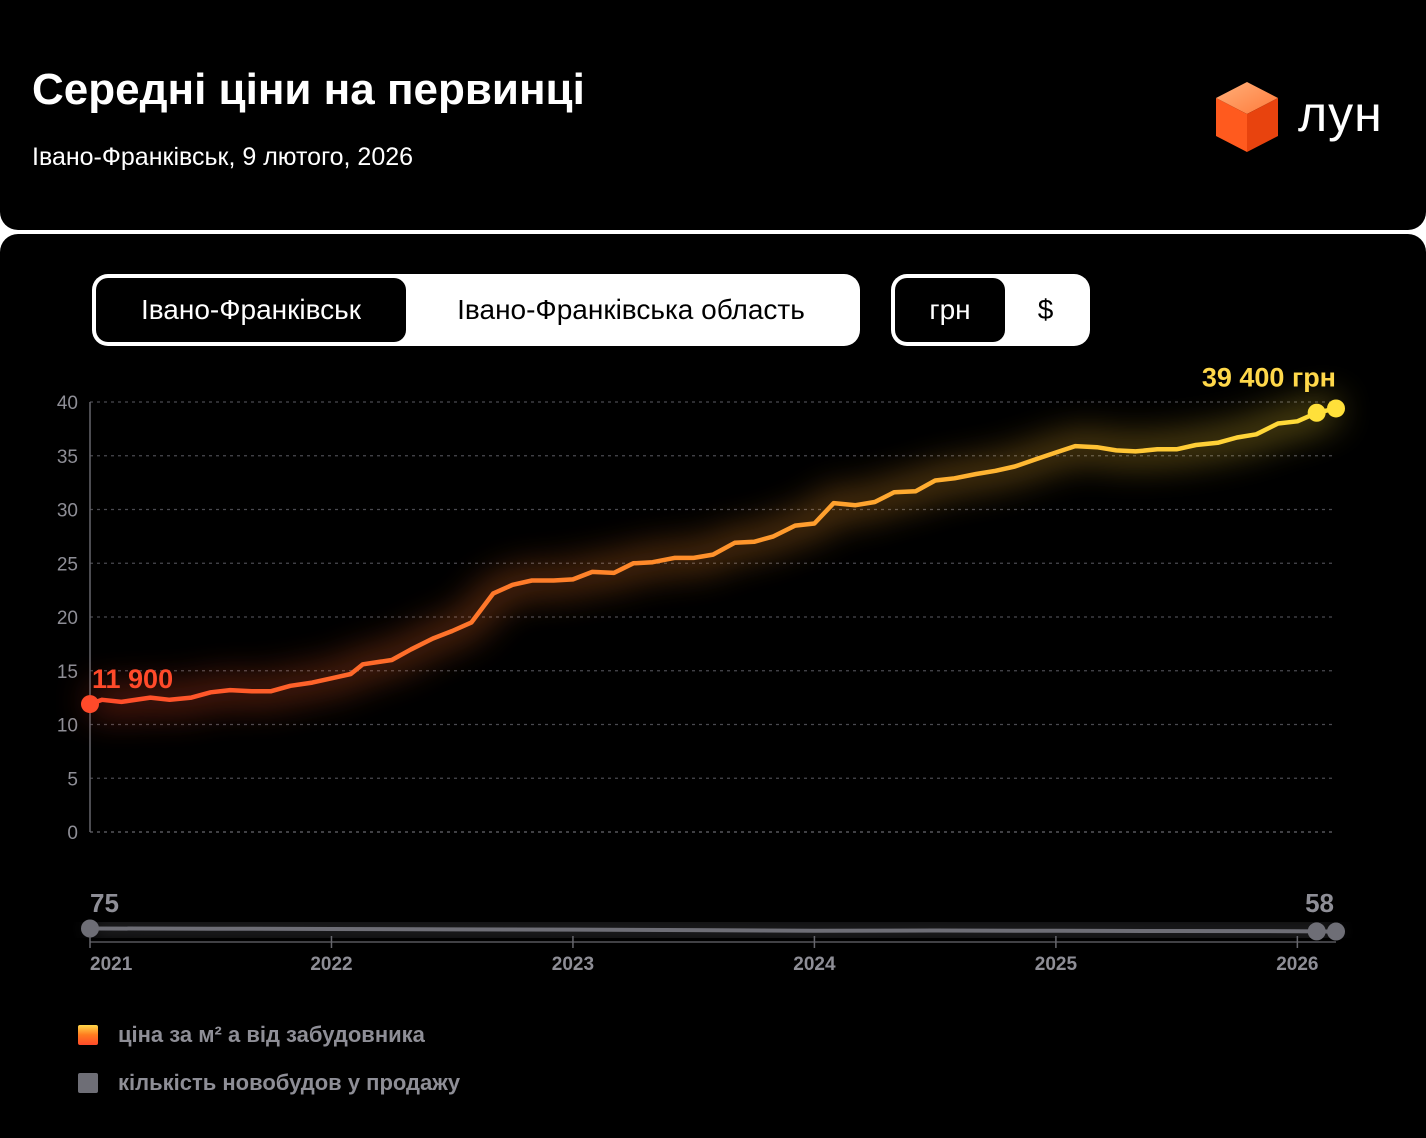  What do you see at coordinates (223, 157) in the screenshot?
I see `page-subtitle: Івано-Франківськ, 9 лютого, 2026` at bounding box center [223, 157].